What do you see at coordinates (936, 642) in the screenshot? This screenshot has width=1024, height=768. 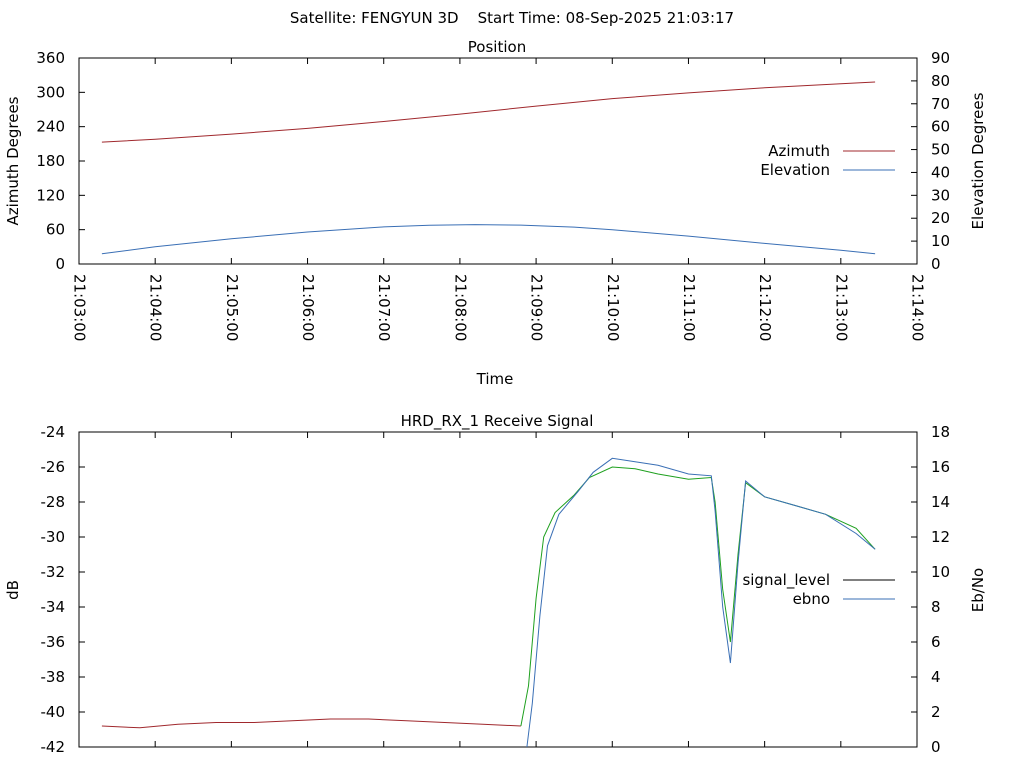 I see `y2-tick-label: 6` at bounding box center [936, 642].